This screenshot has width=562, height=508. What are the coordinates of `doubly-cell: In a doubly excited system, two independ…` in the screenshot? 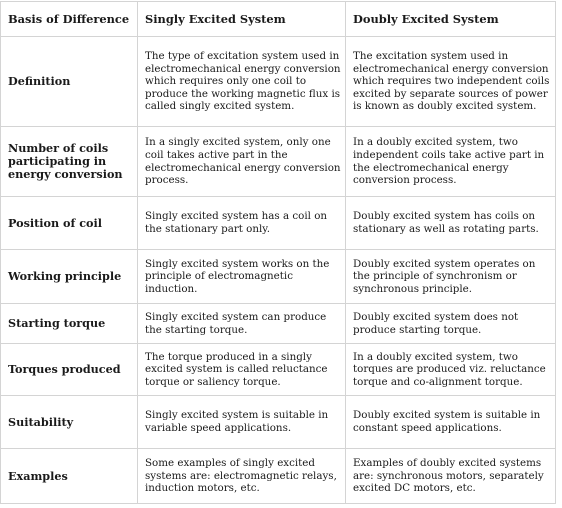 It's located at (450, 161).